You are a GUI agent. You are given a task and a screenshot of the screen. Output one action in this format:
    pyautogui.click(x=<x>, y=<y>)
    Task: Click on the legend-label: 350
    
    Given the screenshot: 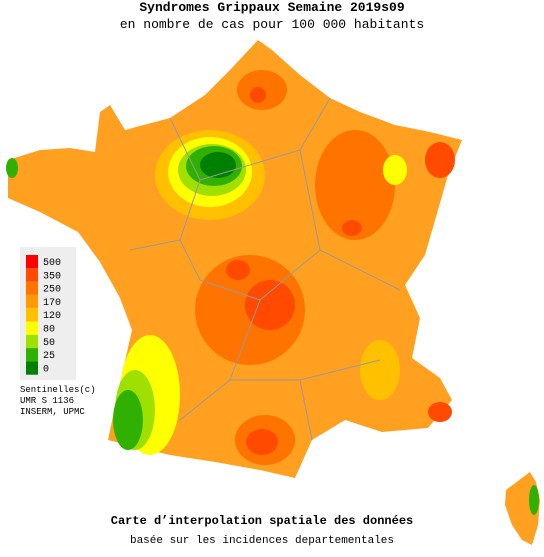 What is the action you would take?
    pyautogui.click(x=52, y=276)
    